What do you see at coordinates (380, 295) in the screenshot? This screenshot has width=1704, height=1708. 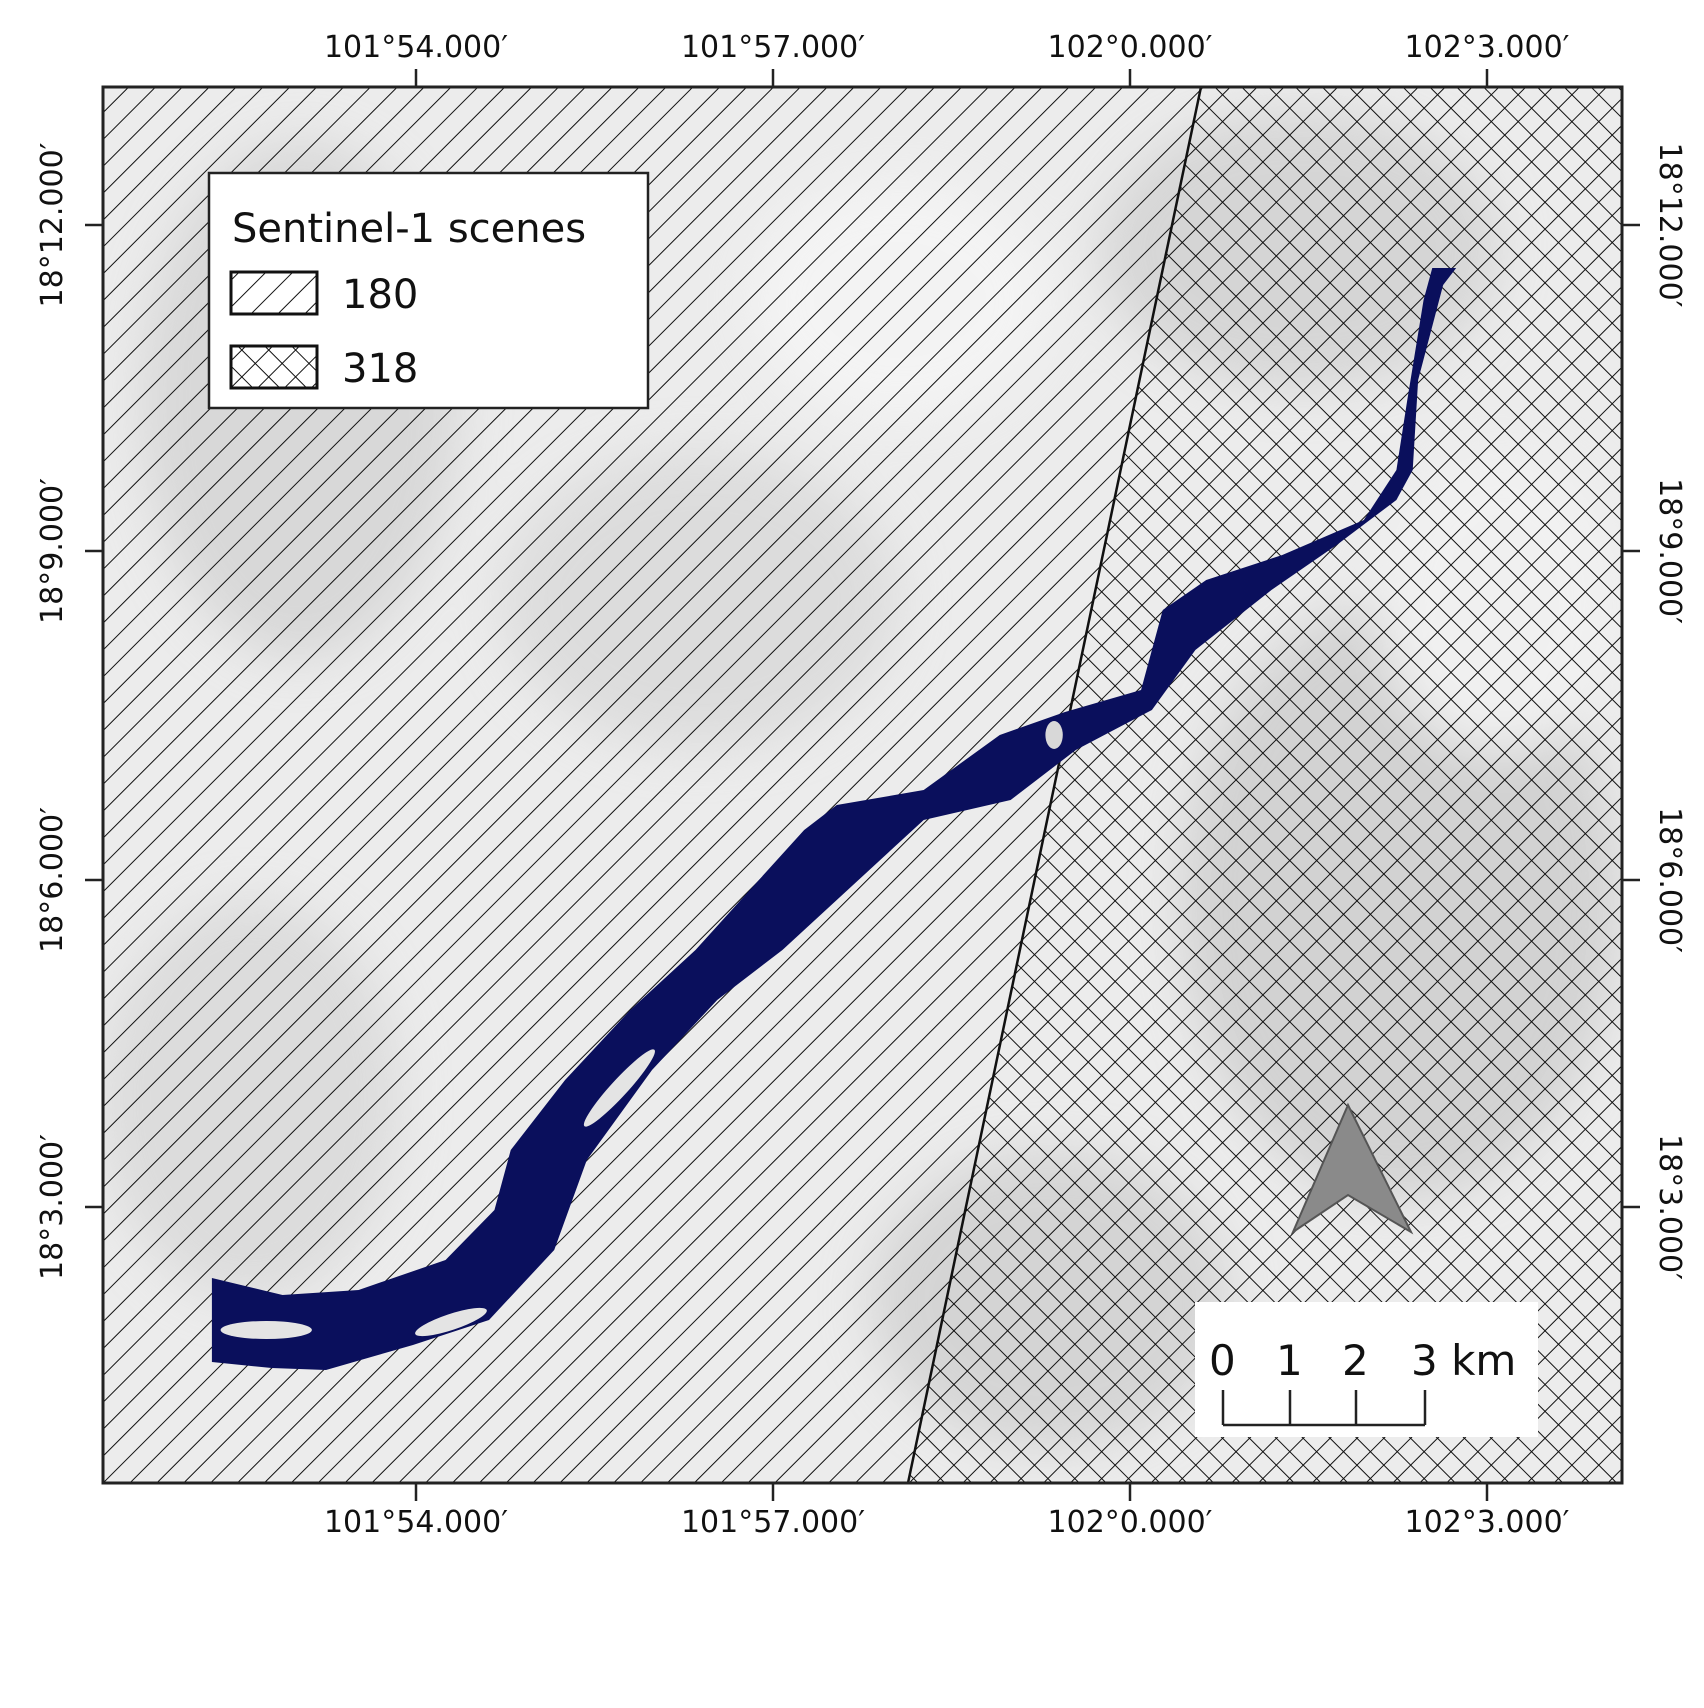 I see `legend-label: 180` at bounding box center [380, 295].